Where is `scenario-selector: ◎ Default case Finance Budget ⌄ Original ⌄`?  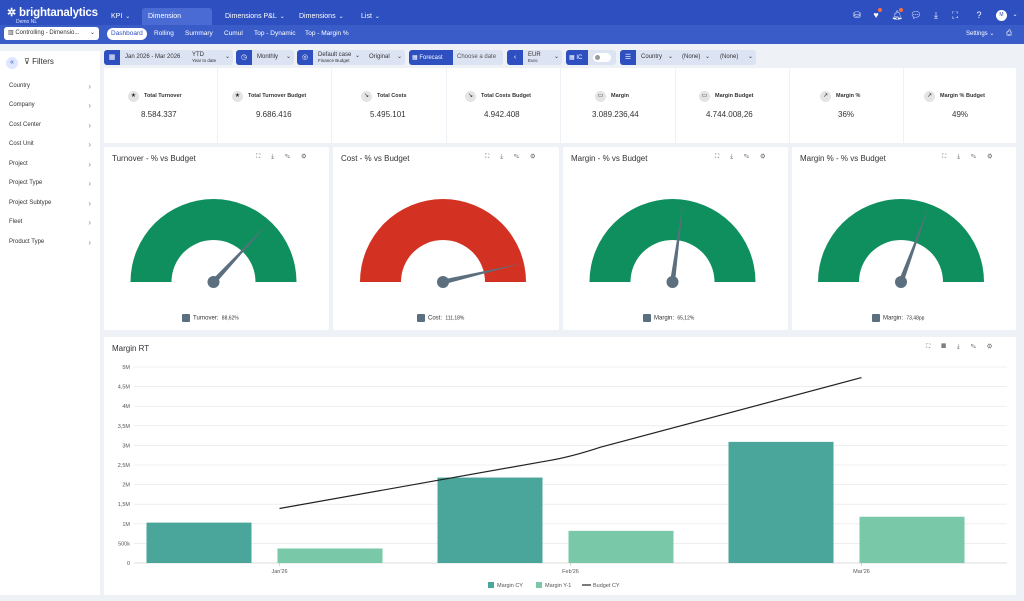
scenario-selector: ◎ Default case Finance Budget ⌄ Original ⌄ is located at coordinates (351, 57).